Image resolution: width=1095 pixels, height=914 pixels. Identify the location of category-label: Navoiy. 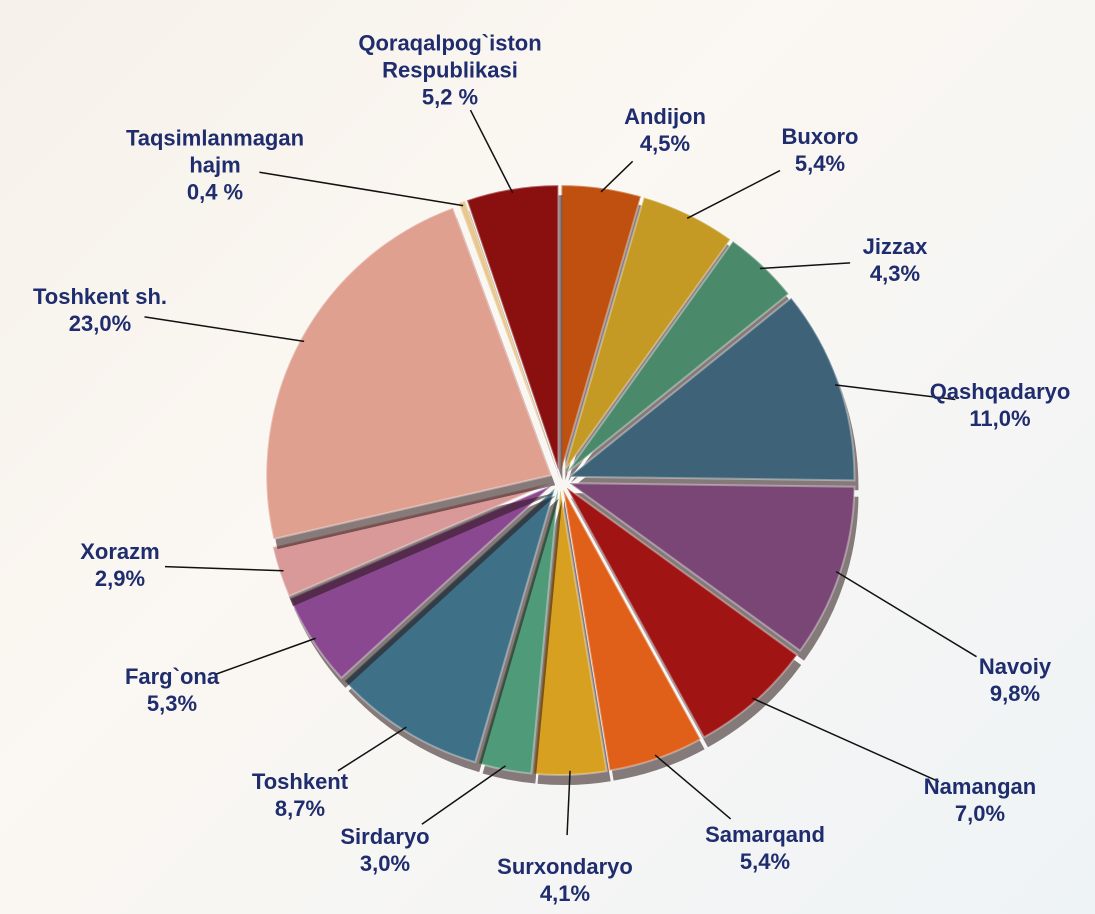
(1015, 666).